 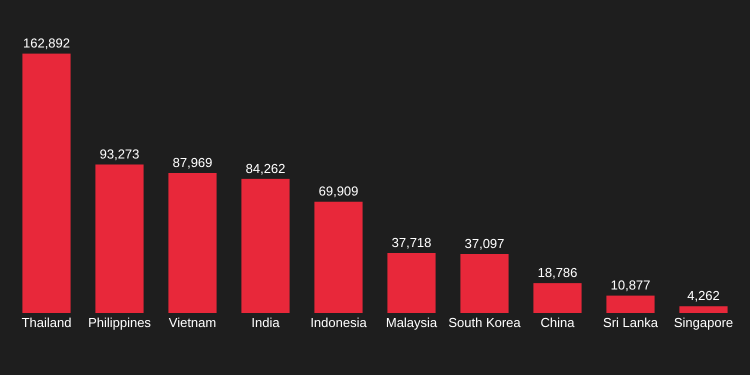 What do you see at coordinates (192, 162) in the screenshot?
I see `data-label: 87,969` at bounding box center [192, 162].